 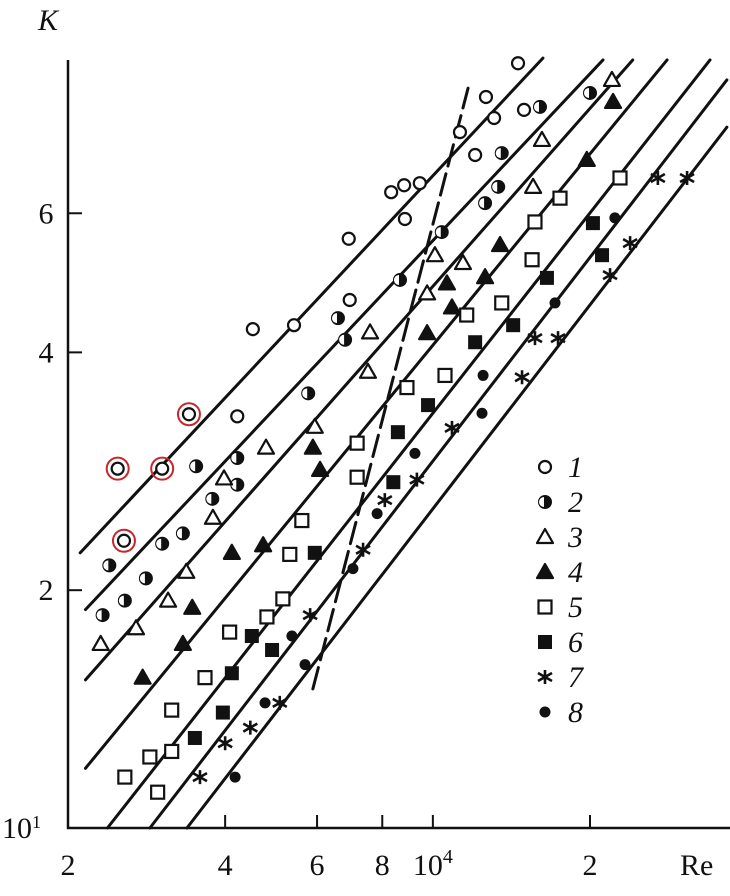 I want to click on legend-label: 8, so click(x=575, y=712).